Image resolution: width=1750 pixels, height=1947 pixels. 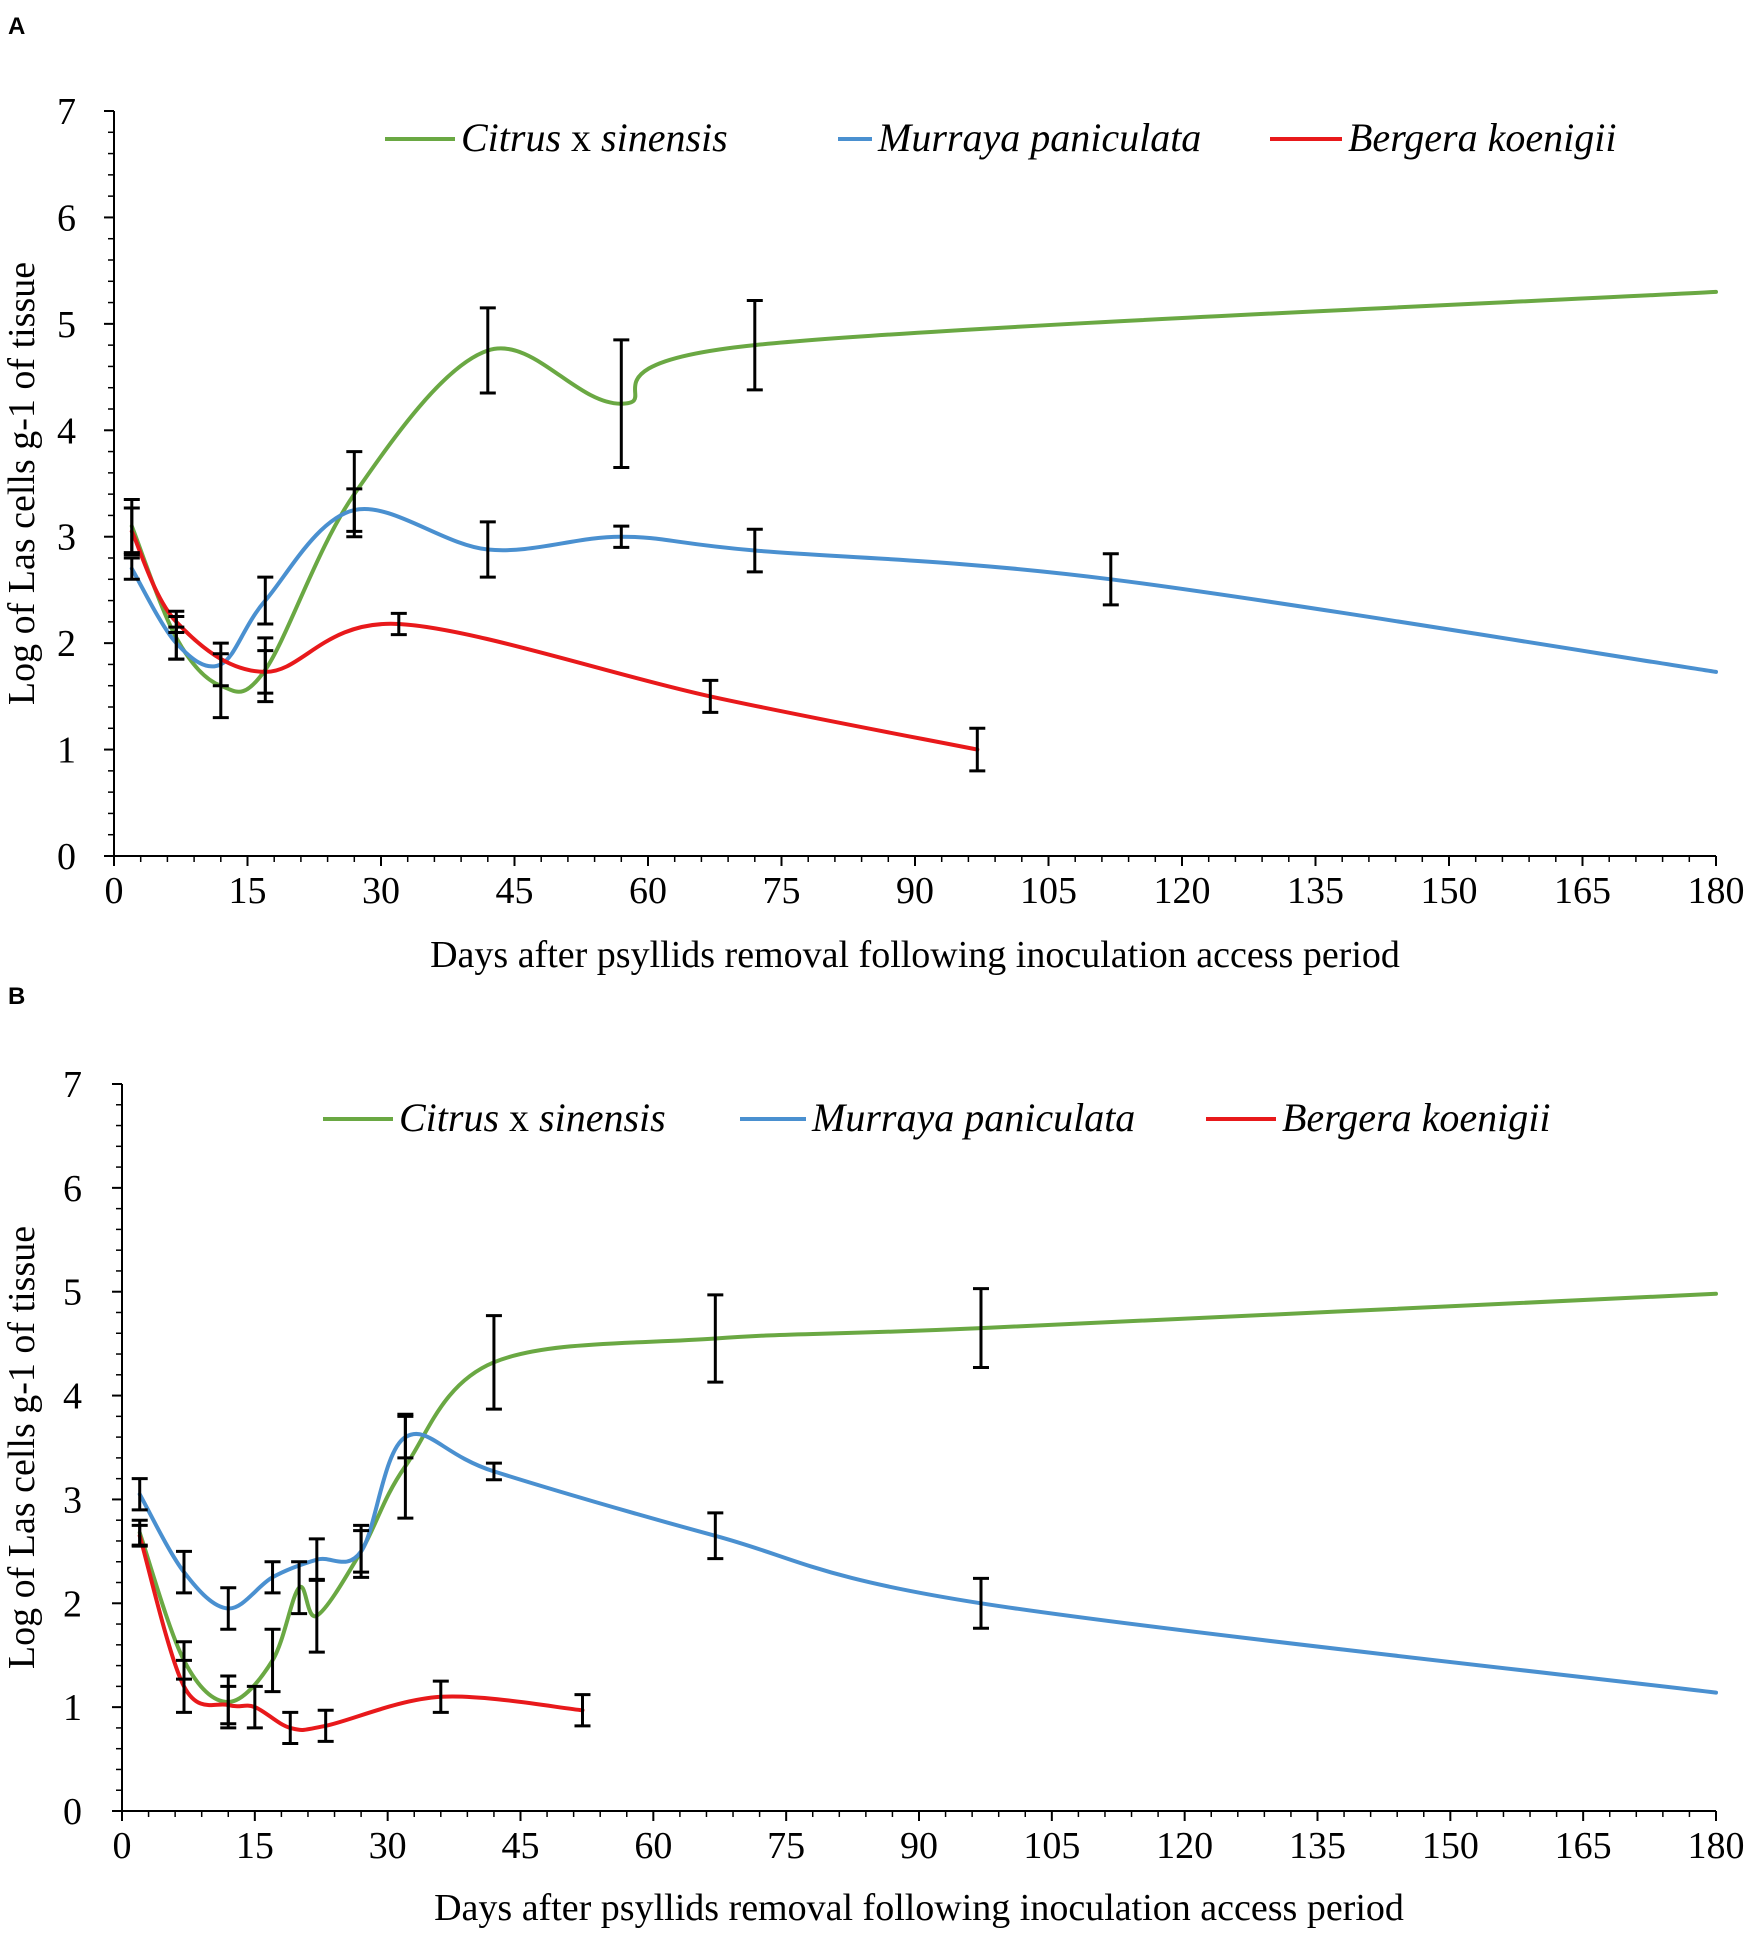 I want to click on x-tick-label: 45, so click(x=515, y=891).